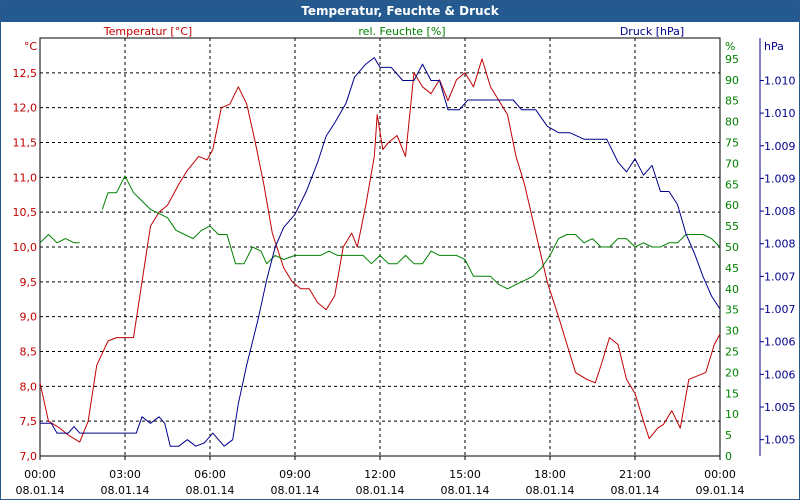 This screenshot has width=800, height=500. Describe the element at coordinates (732, 101) in the screenshot. I see `humidity-tick-label: 85` at that location.